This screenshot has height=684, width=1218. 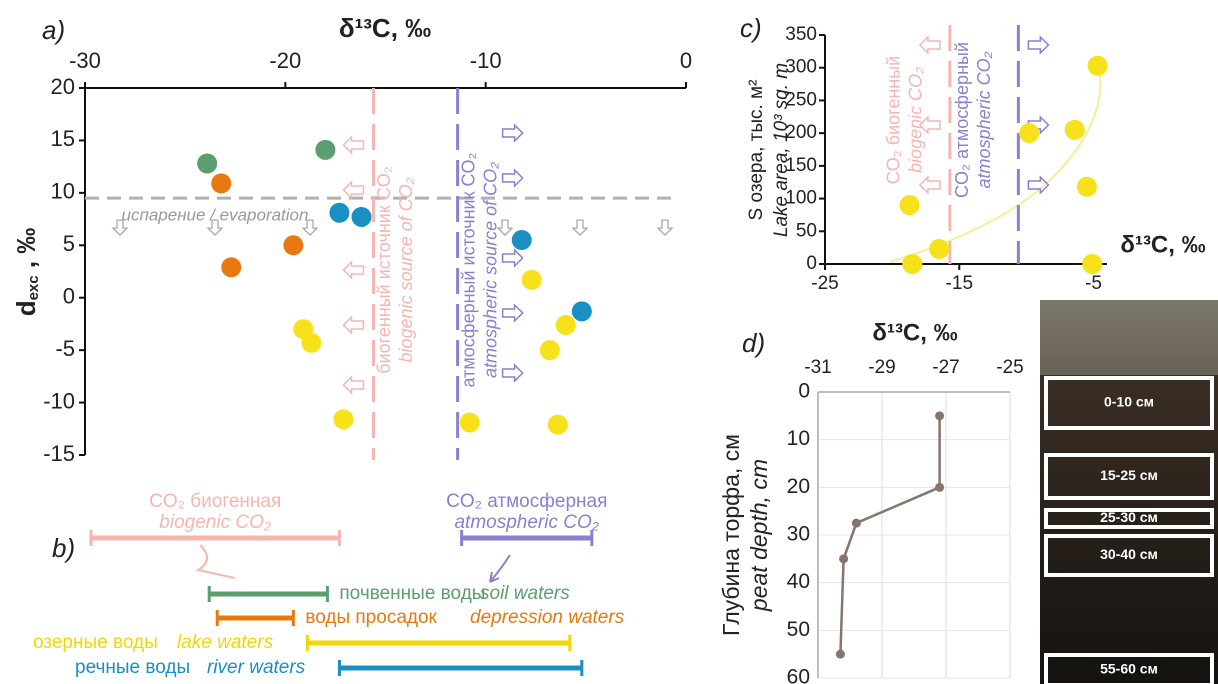 What do you see at coordinates (801, 99) in the screenshot?
I see `y-tick-label: 250` at bounding box center [801, 99].